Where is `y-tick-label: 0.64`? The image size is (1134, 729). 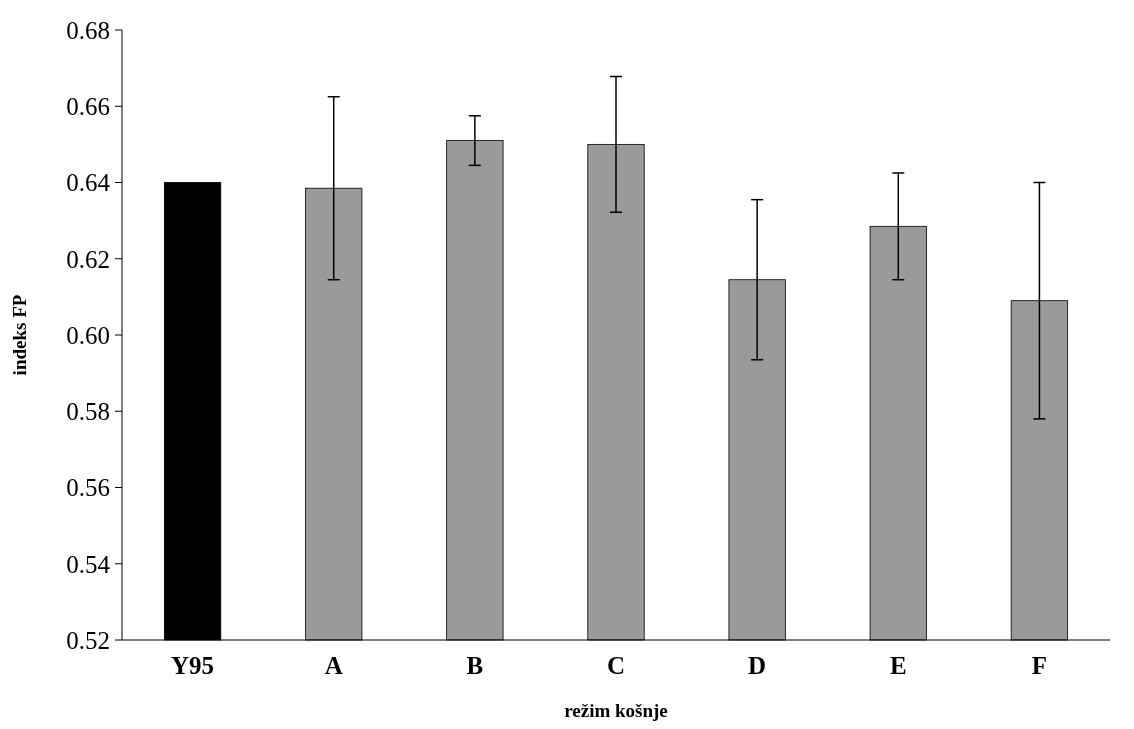 y-tick-label: 0.64 is located at coordinates (88, 183).